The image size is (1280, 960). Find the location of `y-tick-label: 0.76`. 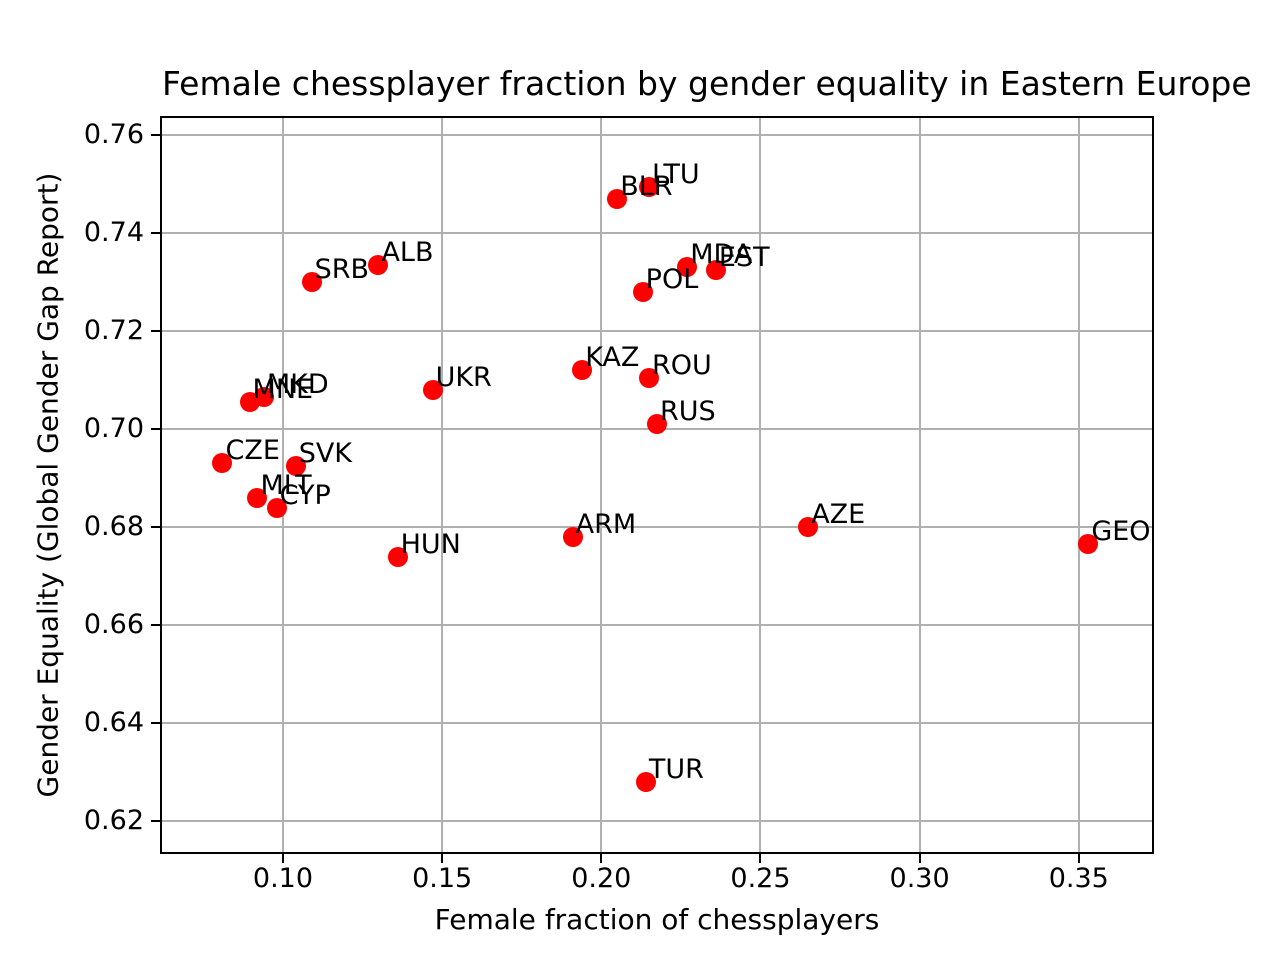

y-tick-label: 0.76 is located at coordinates (113, 135).